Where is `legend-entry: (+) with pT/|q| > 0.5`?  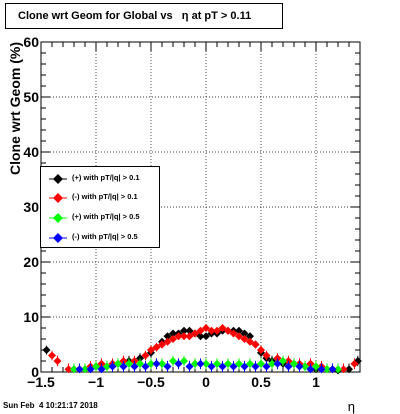
legend-entry: (+) with pT/|q| > 0.5 is located at coordinates (101, 218).